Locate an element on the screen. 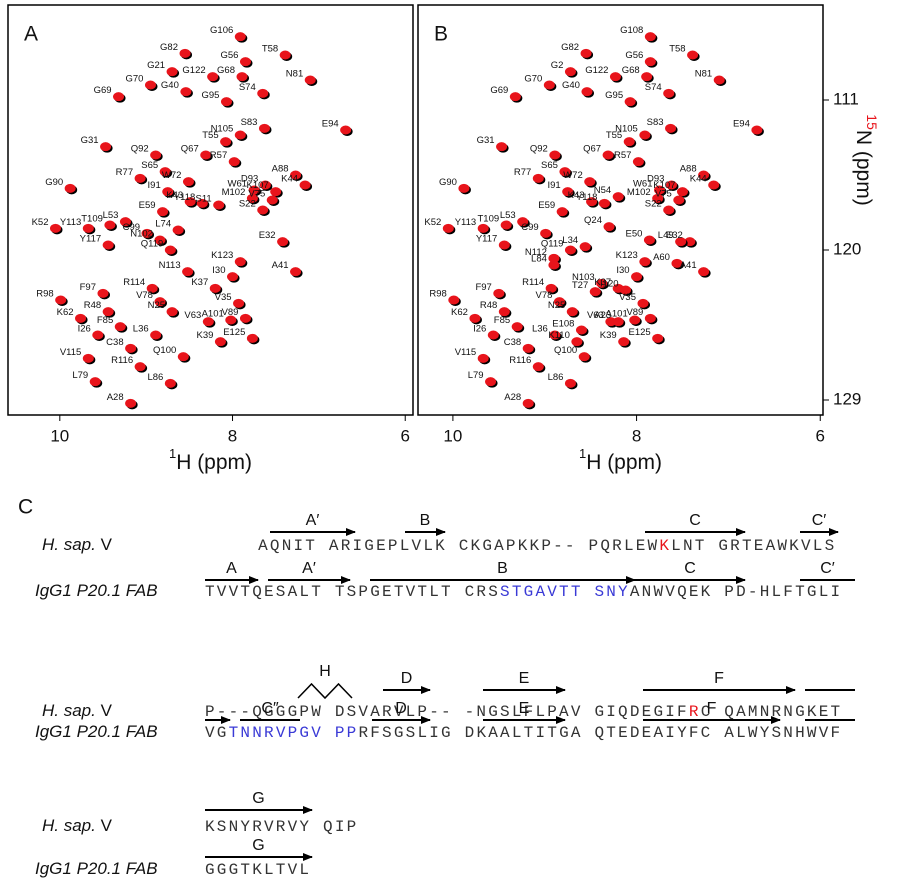  peak-label: D93 is located at coordinates (249, 179).